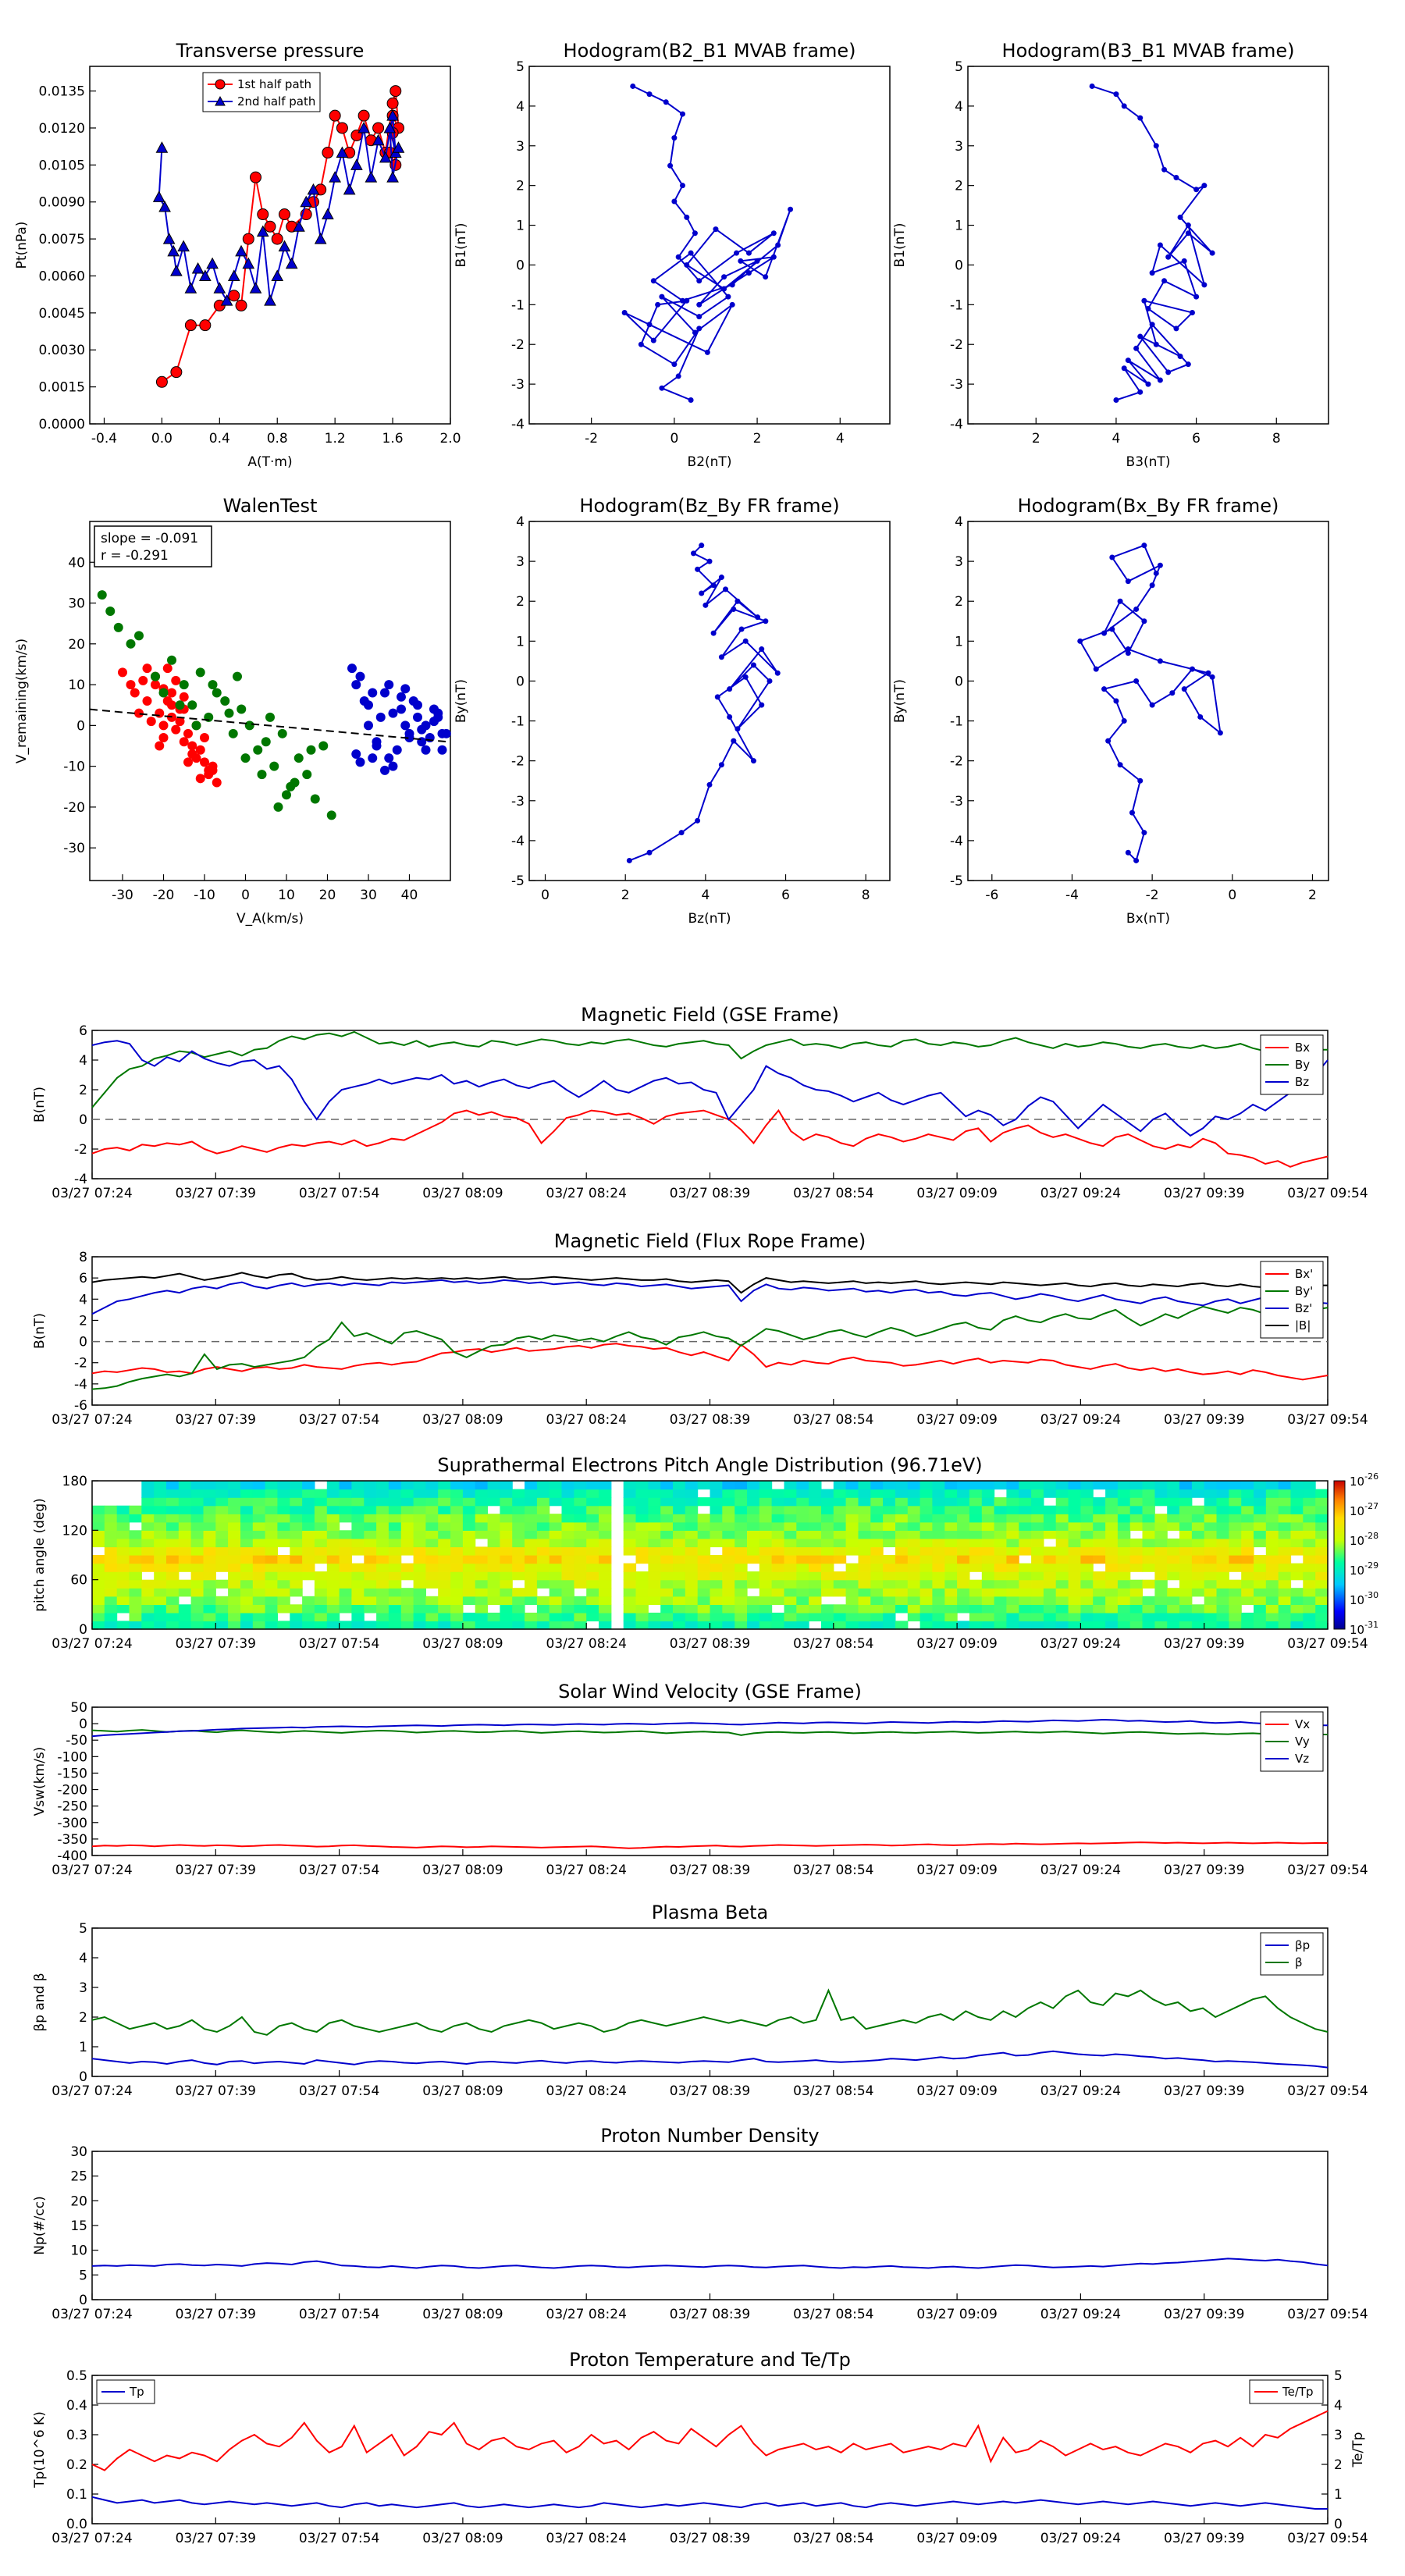  What do you see at coordinates (1373, 1625) in the screenshot?
I see `colorbar-tick-exponent: 31` at bounding box center [1373, 1625].